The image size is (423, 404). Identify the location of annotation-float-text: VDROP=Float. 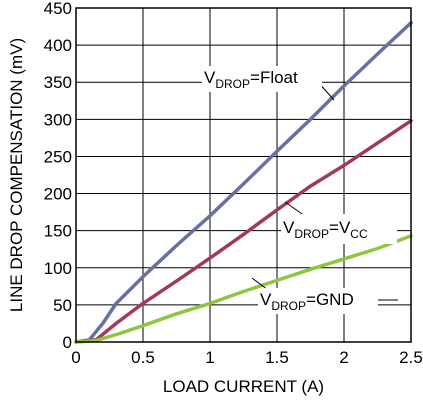
(251, 79).